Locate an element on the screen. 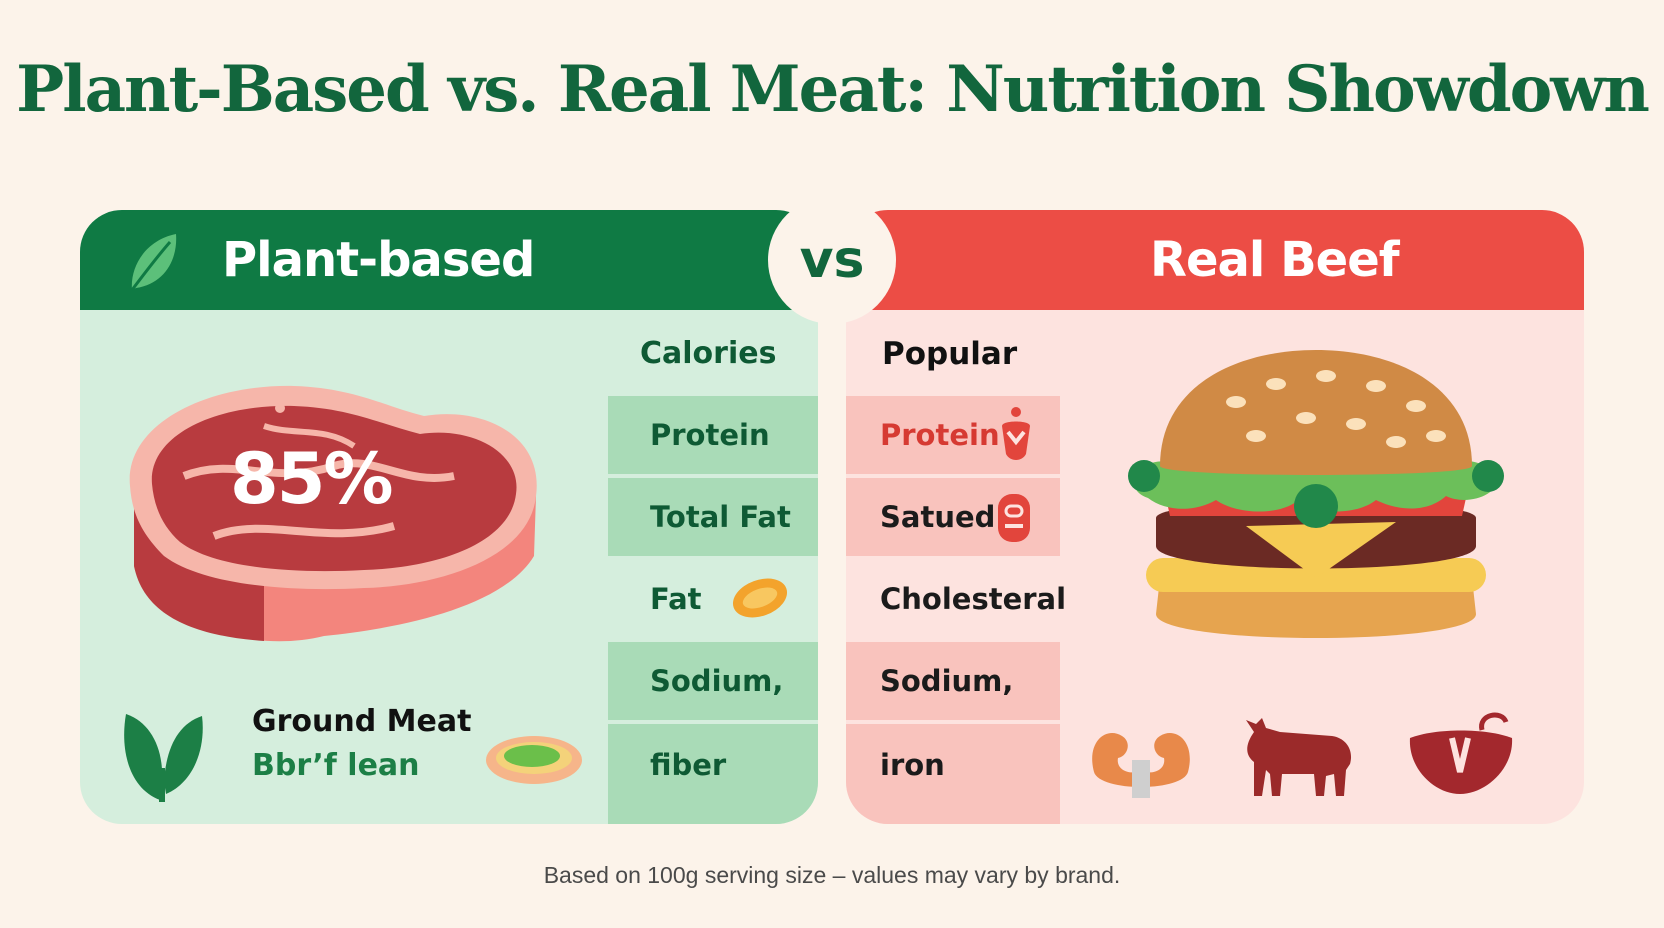 This screenshot has width=1664, height=928. avocado-slice-icon is located at coordinates (760, 600).